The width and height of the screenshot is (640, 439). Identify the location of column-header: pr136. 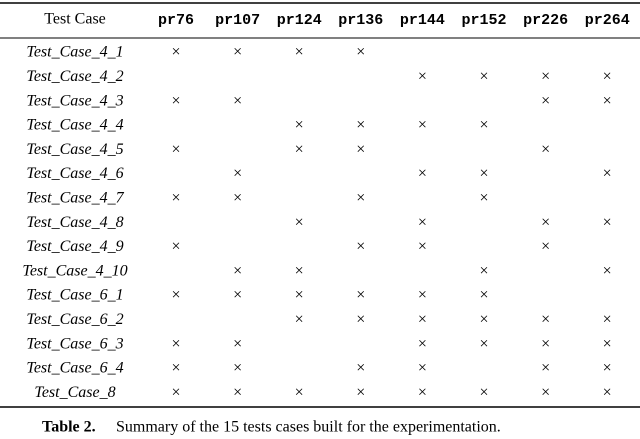
(360, 20).